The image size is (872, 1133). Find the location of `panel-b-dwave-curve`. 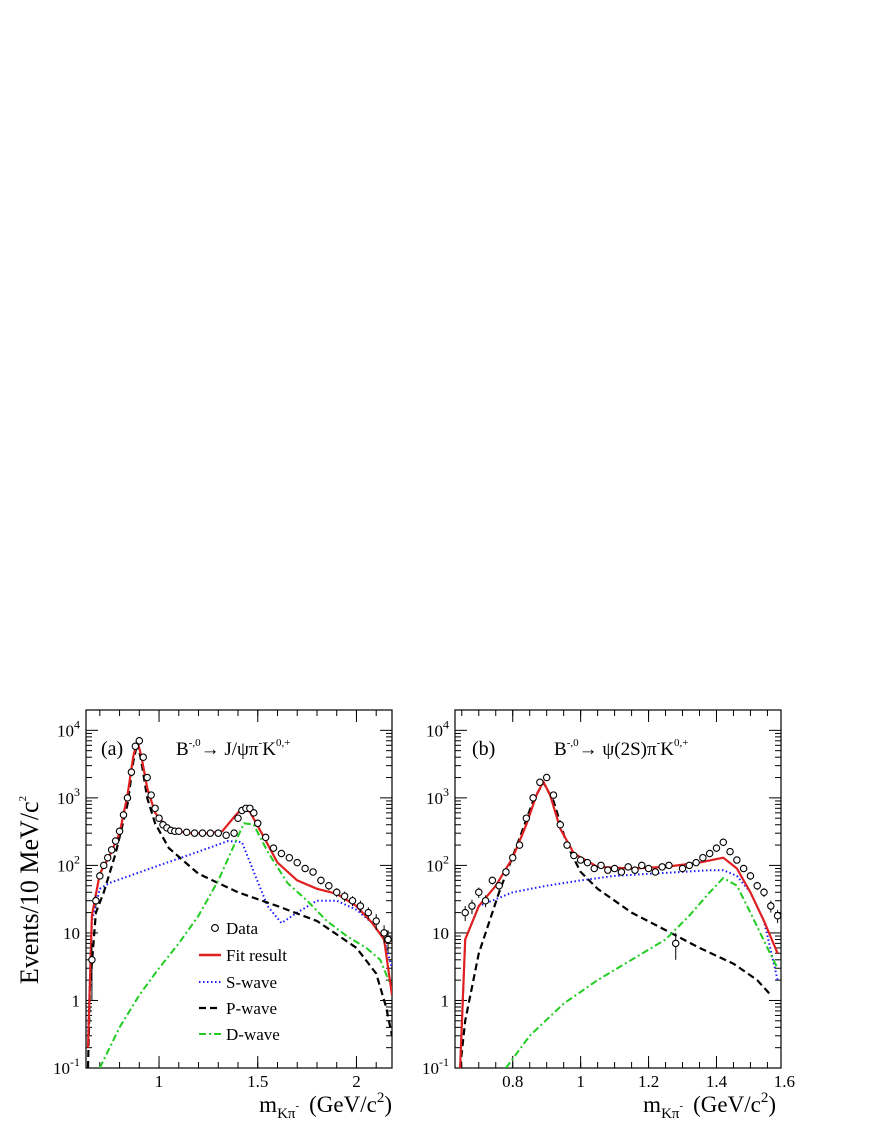

panel-b-dwave-curve is located at coordinates (642, 972).